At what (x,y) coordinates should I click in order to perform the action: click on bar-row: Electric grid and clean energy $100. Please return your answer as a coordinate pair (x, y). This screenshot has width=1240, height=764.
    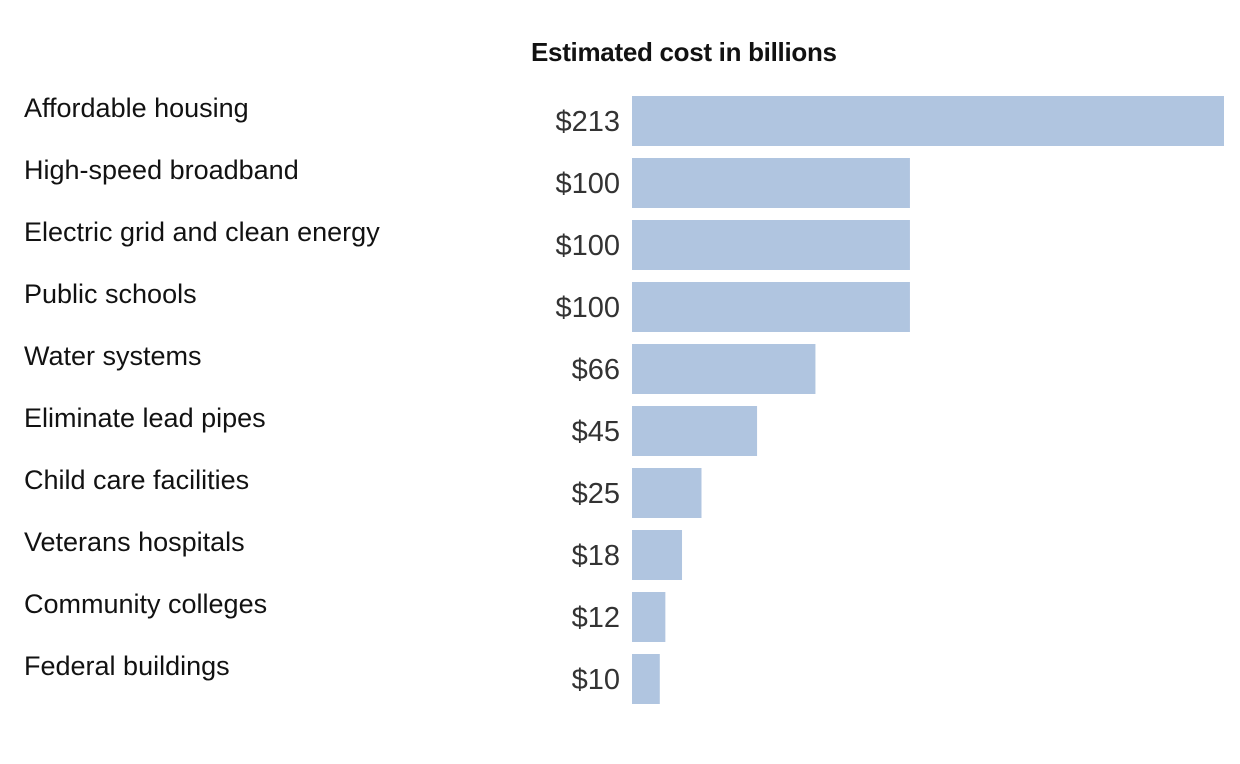
    Looking at the image, I should click on (467, 243).